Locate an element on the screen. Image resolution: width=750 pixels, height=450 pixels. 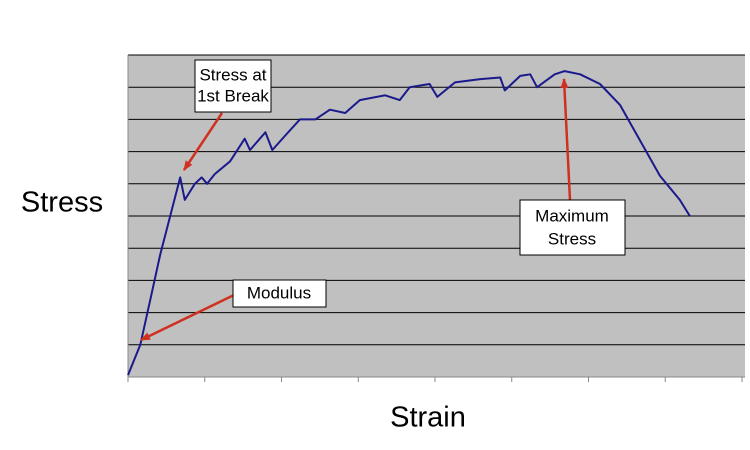
y-axis-label: Stress is located at coordinates (62, 203).